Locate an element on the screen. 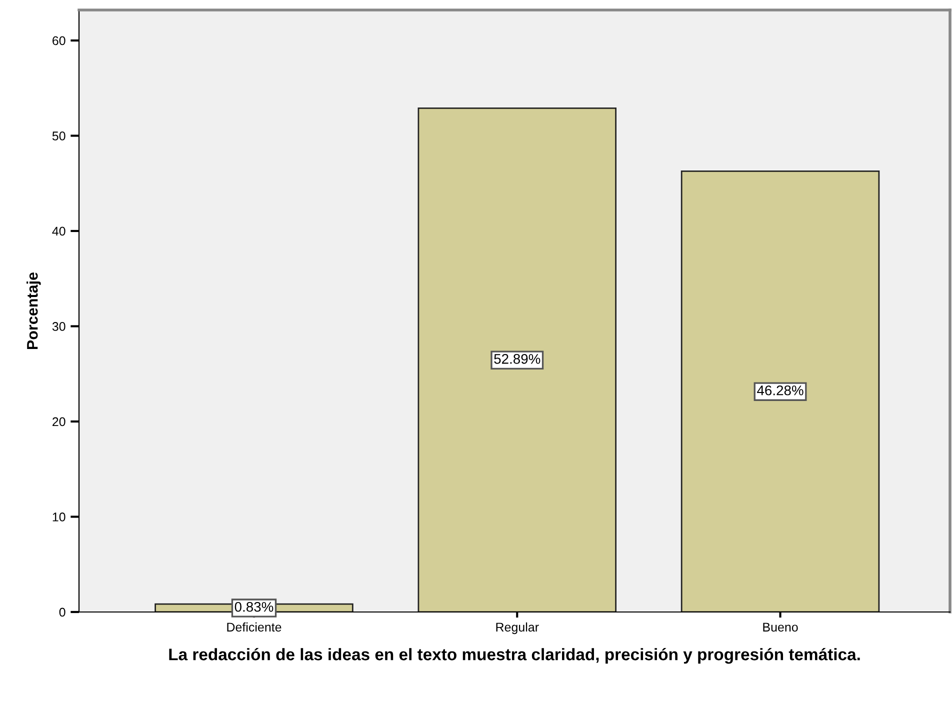  y-tick-label: 40 is located at coordinates (59, 231).